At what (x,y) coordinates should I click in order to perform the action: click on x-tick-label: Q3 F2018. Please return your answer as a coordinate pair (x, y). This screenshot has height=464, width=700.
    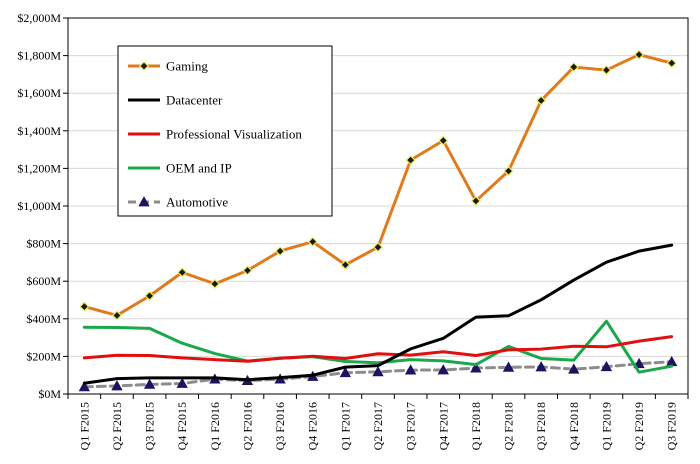
    Looking at the image, I should click on (541, 426).